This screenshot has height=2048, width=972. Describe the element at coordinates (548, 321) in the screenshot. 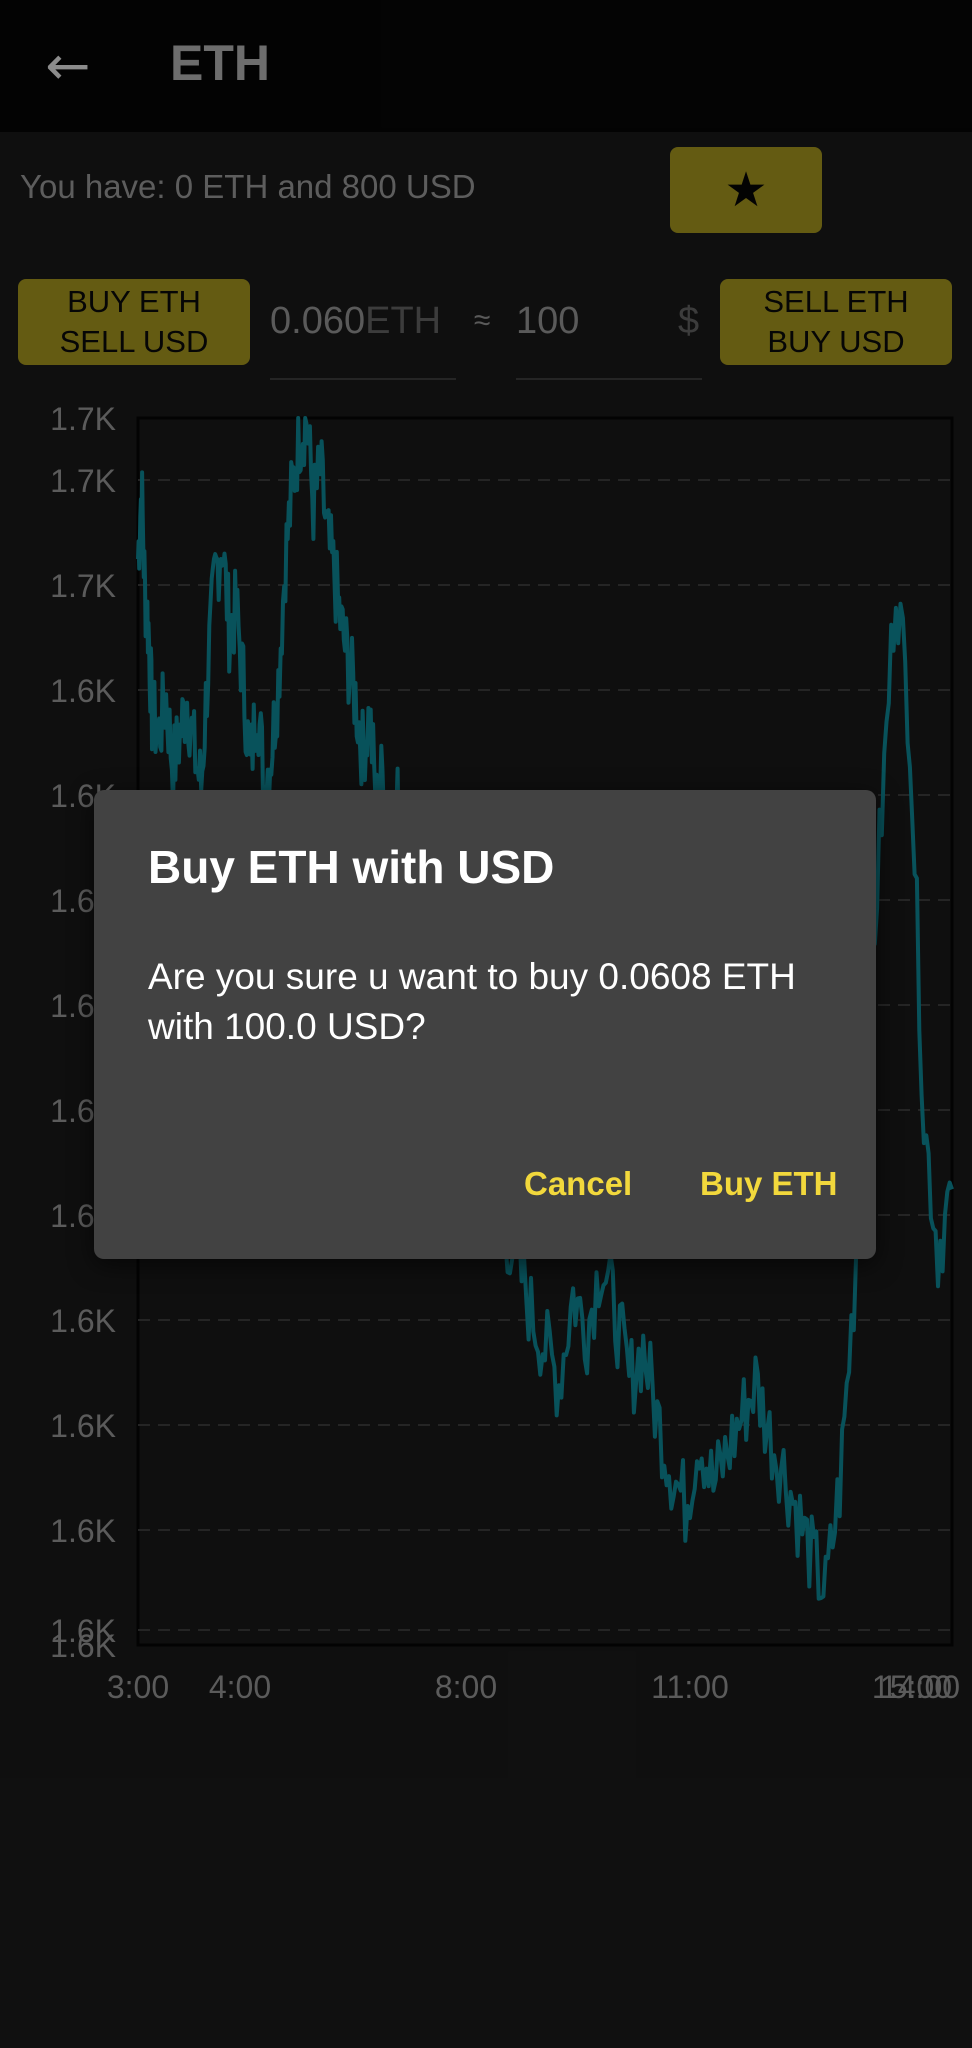

I see `usd-amount-value: 100` at that location.